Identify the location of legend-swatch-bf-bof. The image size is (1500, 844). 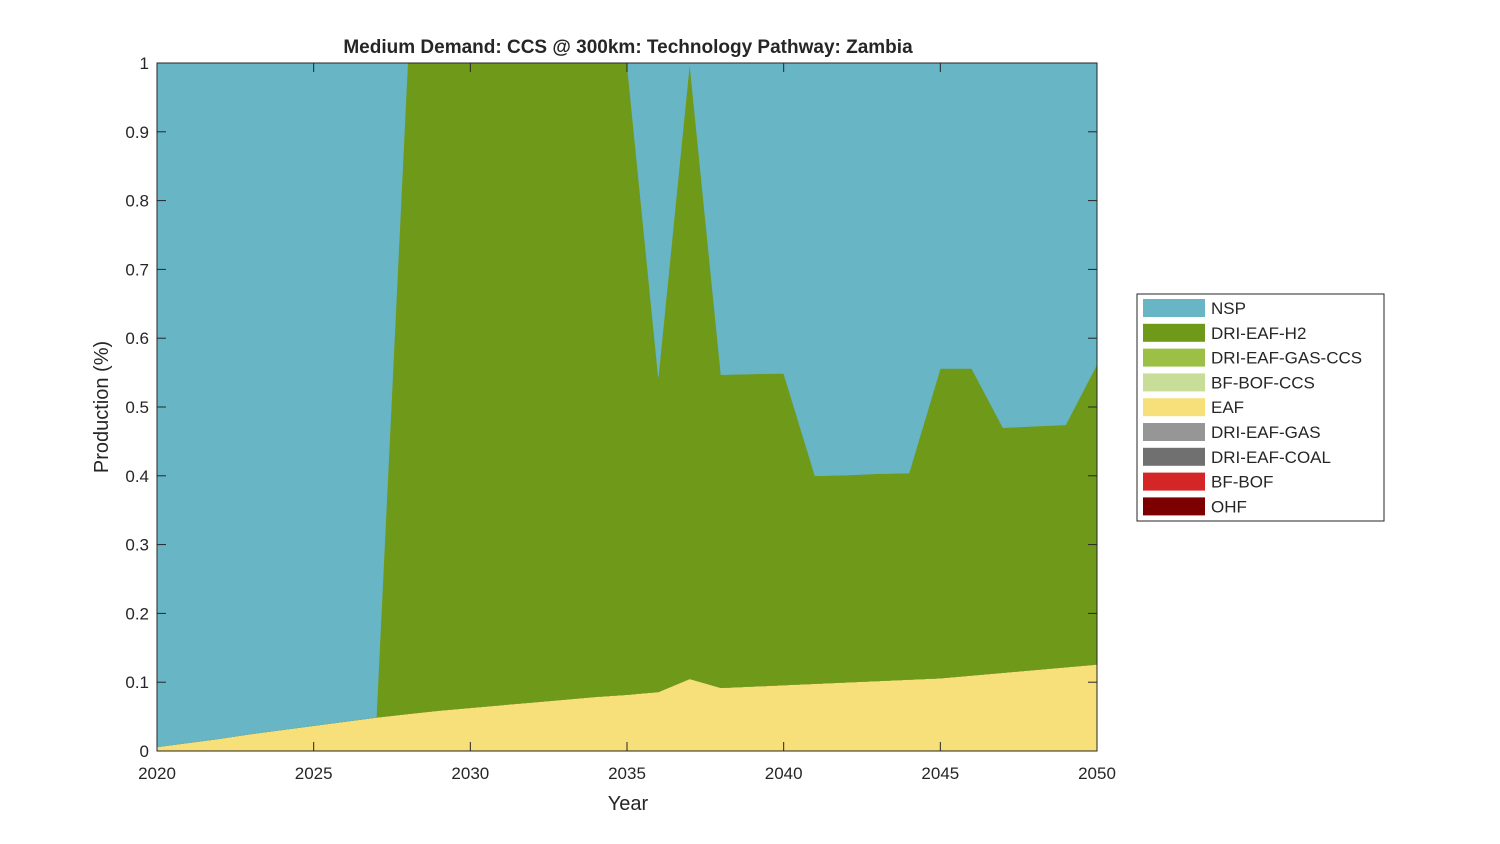
(1174, 481).